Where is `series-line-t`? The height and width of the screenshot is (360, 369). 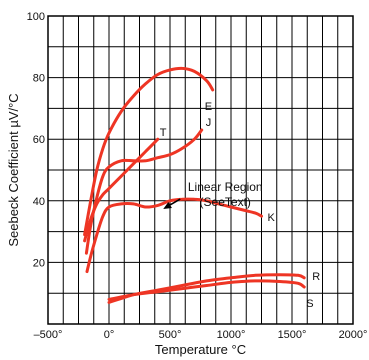
series-line-t is located at coordinates (121, 190).